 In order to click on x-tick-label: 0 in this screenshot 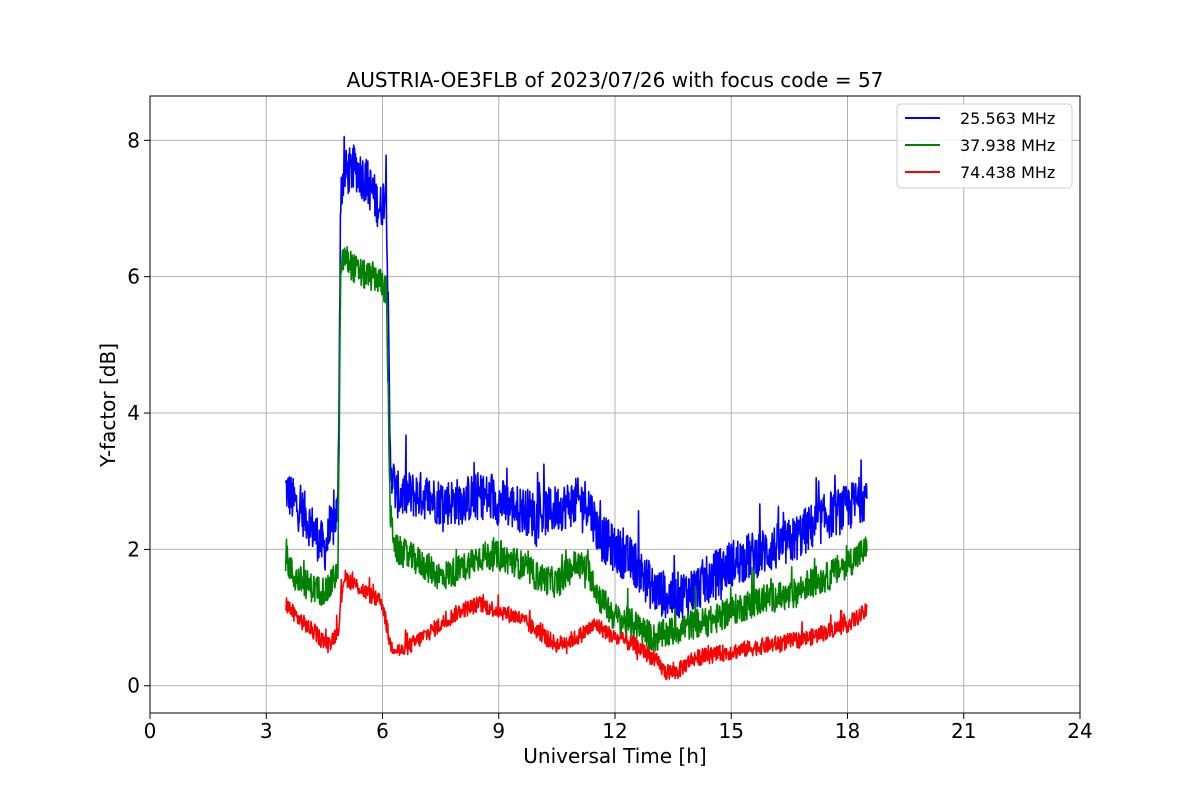, I will do `click(150, 731)`.